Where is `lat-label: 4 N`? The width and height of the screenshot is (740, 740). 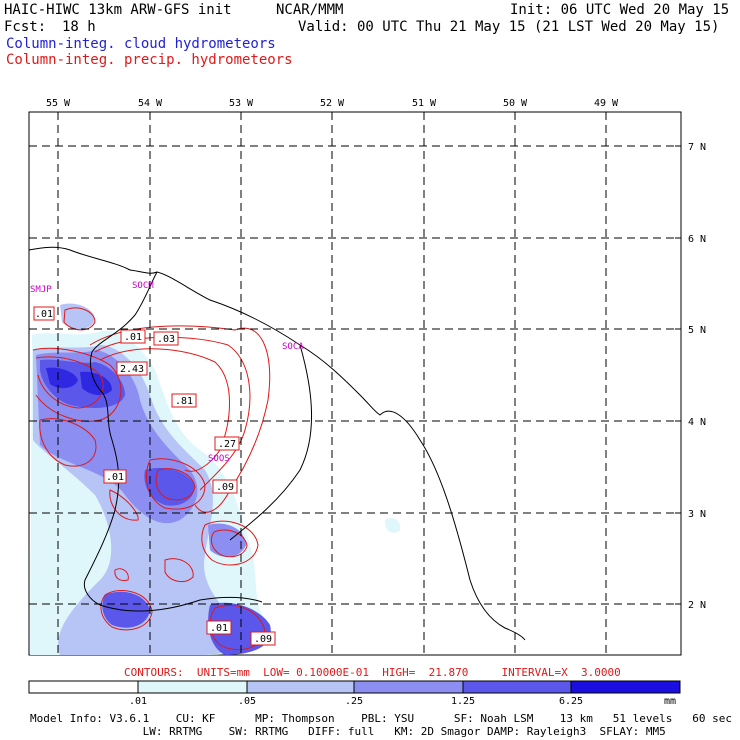
lat-label: 4 N is located at coordinates (697, 422).